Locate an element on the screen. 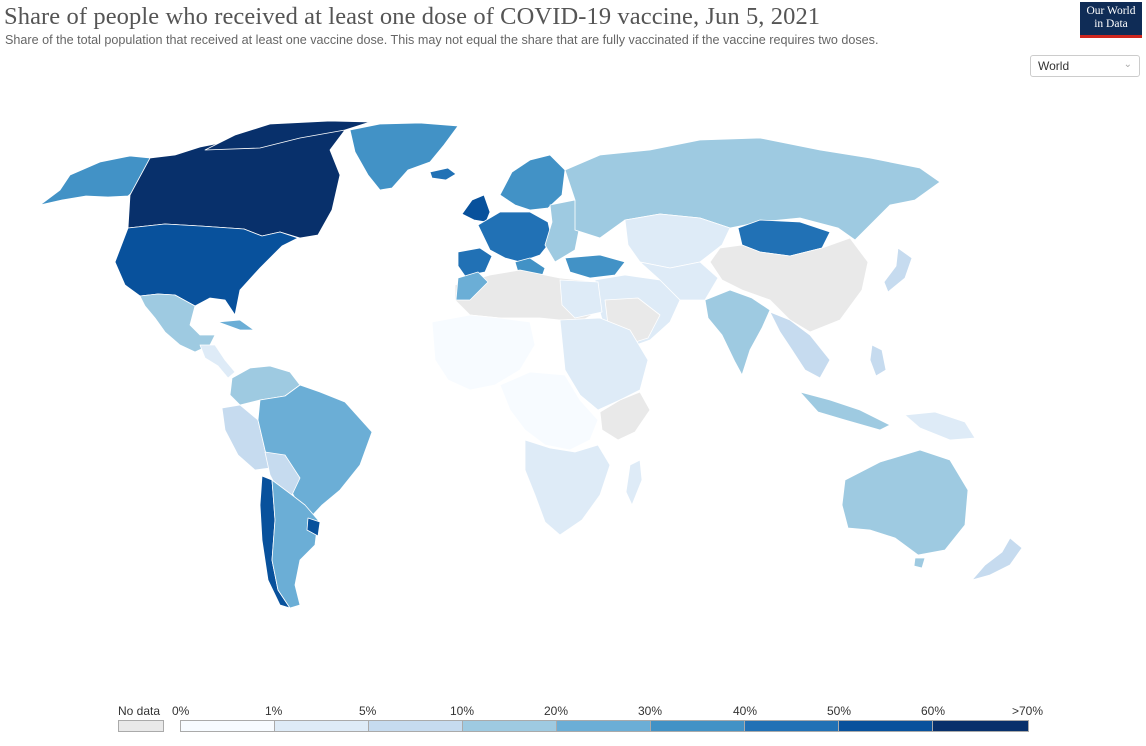 Image resolution: width=1146 pixels, height=746 pixels. region-central-america is located at coordinates (217, 361).